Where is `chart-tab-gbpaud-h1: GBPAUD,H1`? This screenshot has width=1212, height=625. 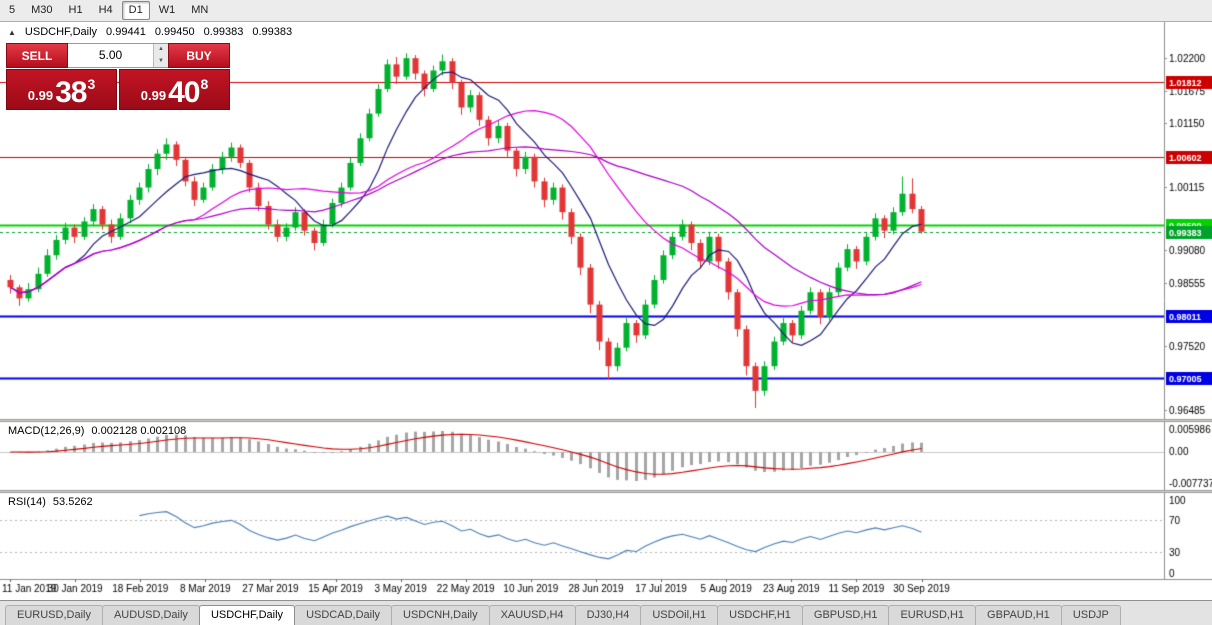
chart-tab-gbpaud-h1: GBPAUD,H1 is located at coordinates (1018, 615).